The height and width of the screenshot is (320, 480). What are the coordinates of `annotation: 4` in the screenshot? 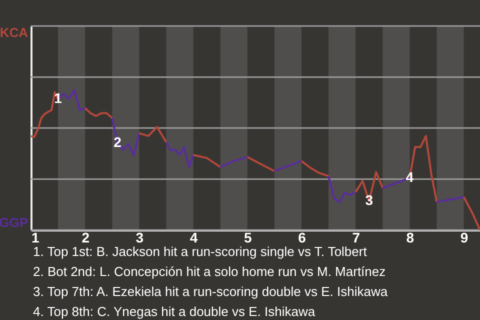 It's located at (410, 176).